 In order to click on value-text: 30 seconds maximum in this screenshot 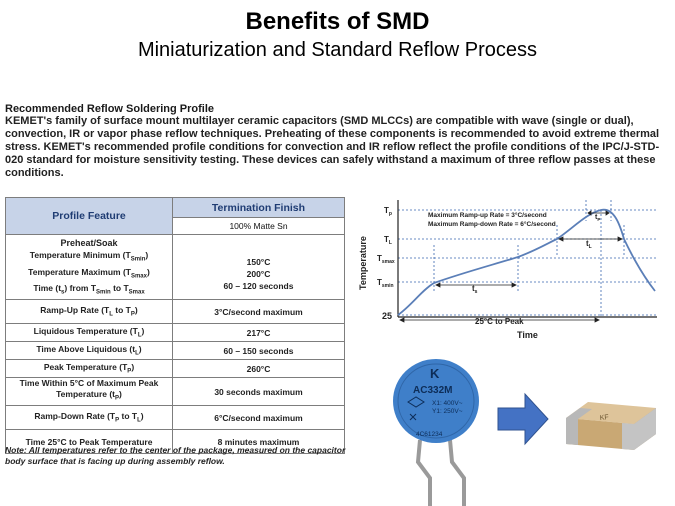, I will do `click(258, 392)`.